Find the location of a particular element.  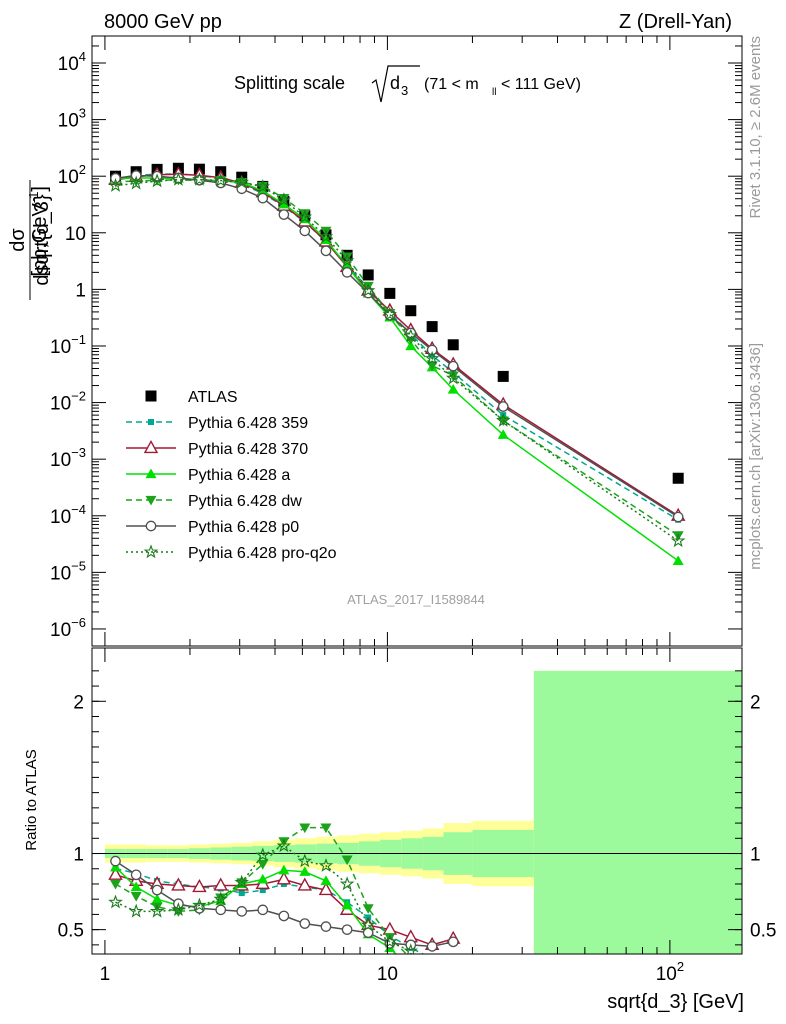

plot-title-pre: Splitting scale is located at coordinates (289, 83).